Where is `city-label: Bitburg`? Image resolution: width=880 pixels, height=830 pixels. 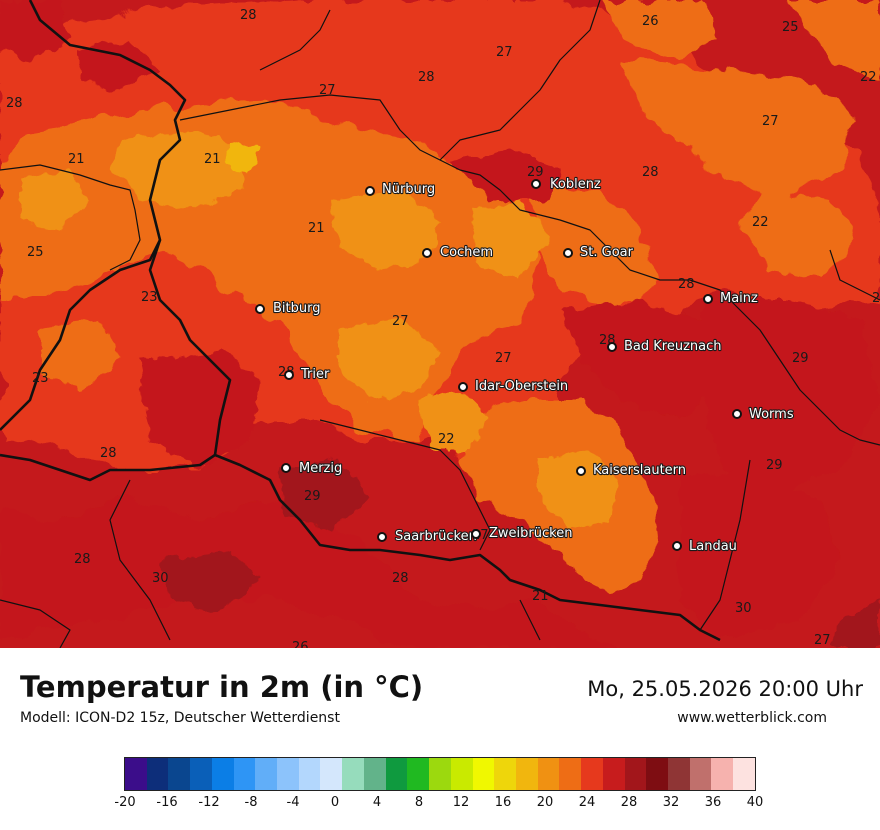 city-label: Bitburg is located at coordinates (297, 308).